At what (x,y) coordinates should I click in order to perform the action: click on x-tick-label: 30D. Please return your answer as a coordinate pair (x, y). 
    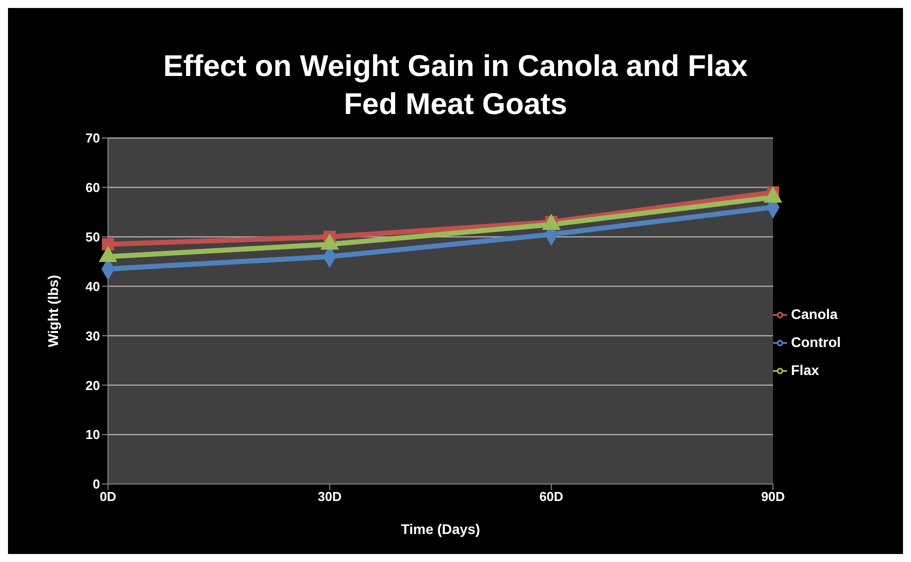
    Looking at the image, I should click on (330, 496).